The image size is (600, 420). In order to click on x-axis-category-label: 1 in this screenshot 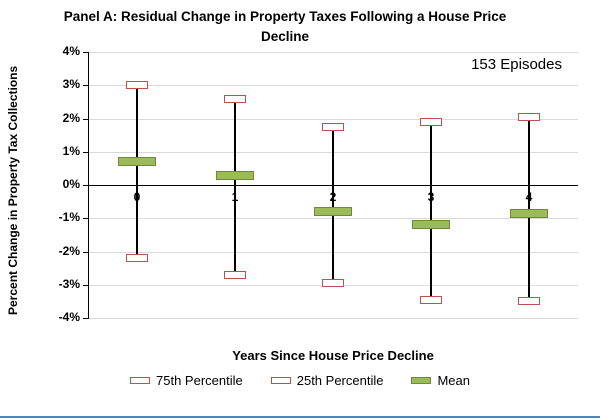, I will do `click(235, 197)`.